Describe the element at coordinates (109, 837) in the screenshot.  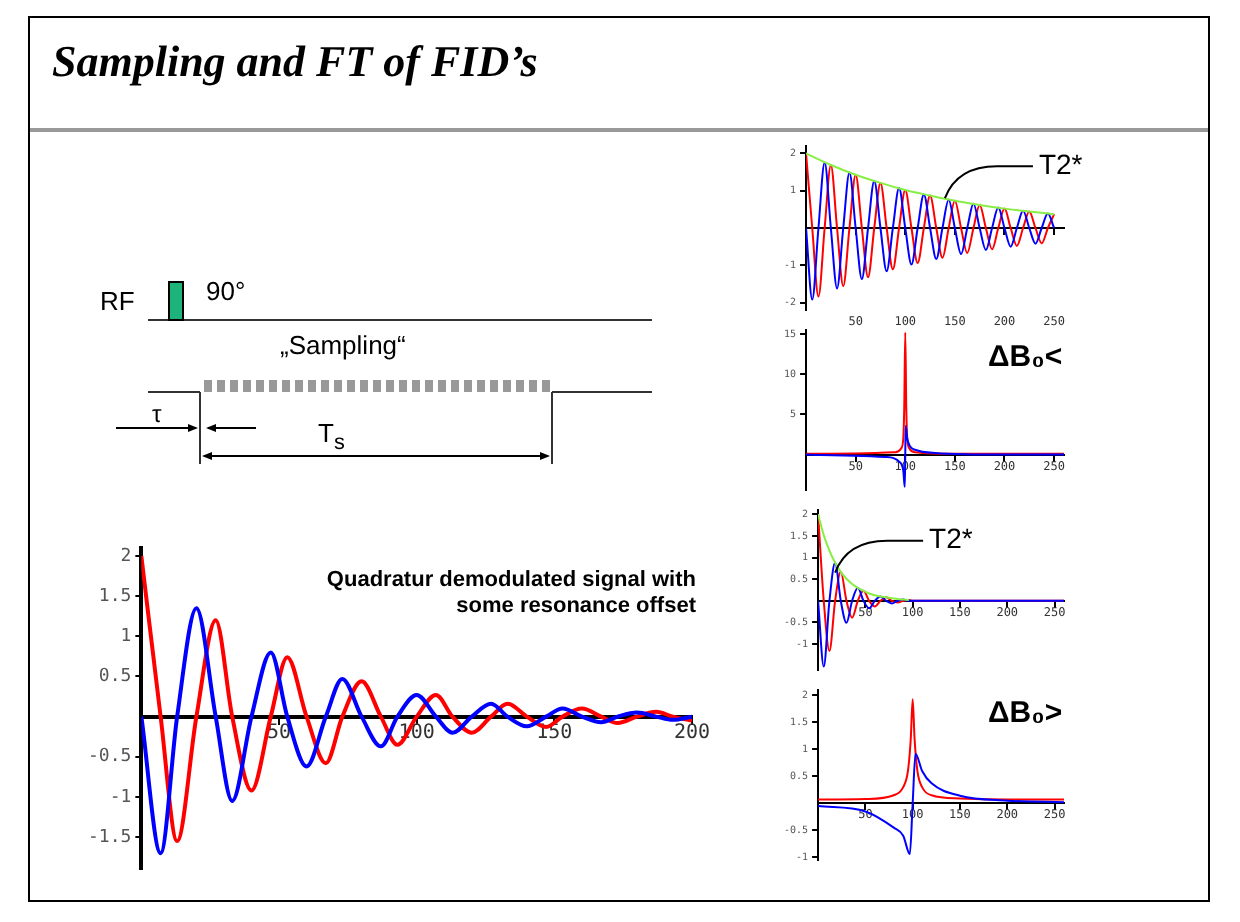
I see `y-tick-label: -1.5` at that location.